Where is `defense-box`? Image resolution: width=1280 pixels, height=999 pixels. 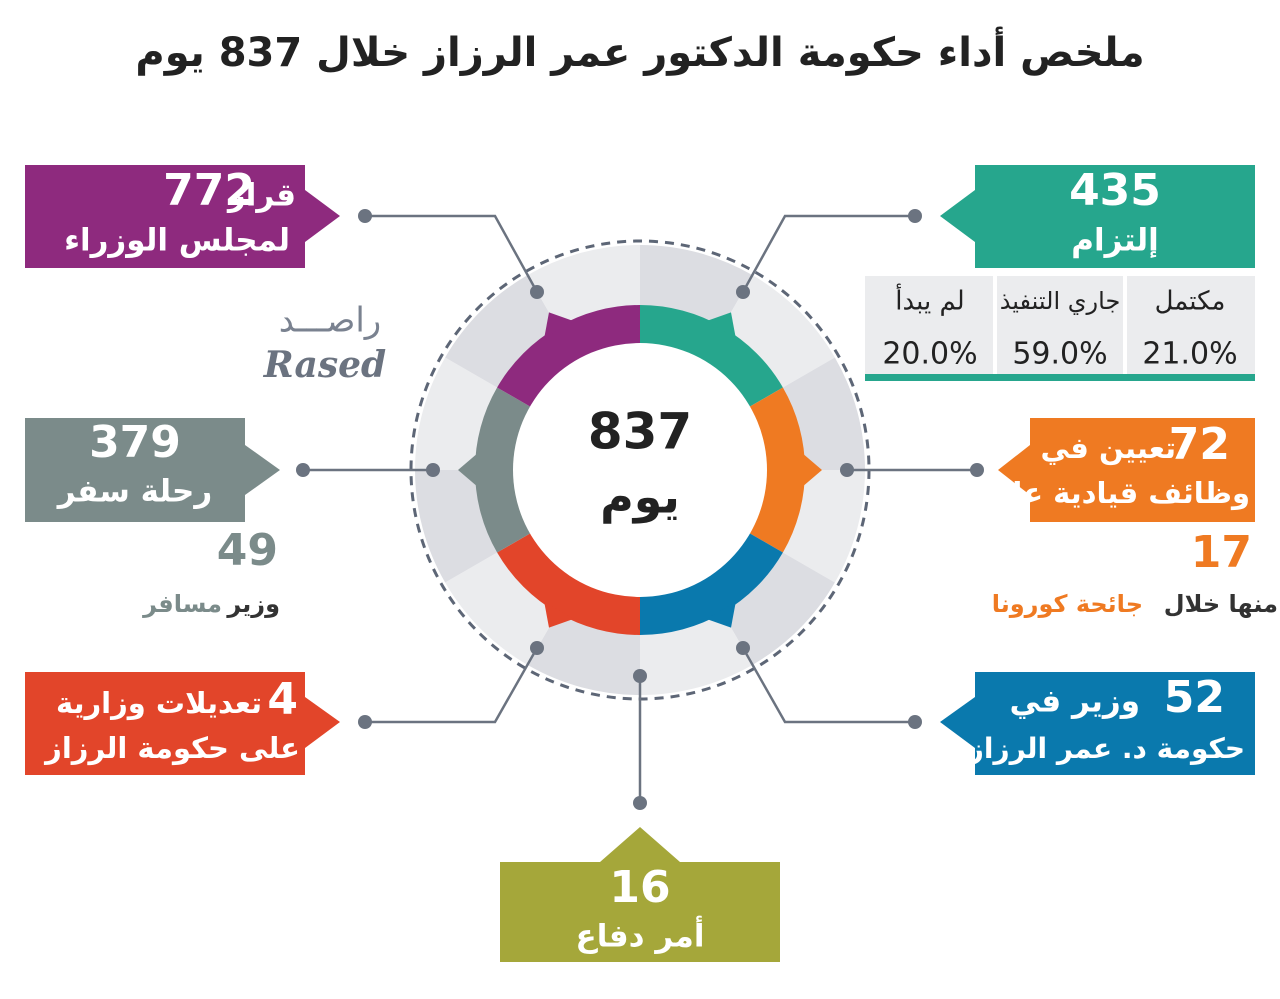
defense-box is located at coordinates (640, 894).